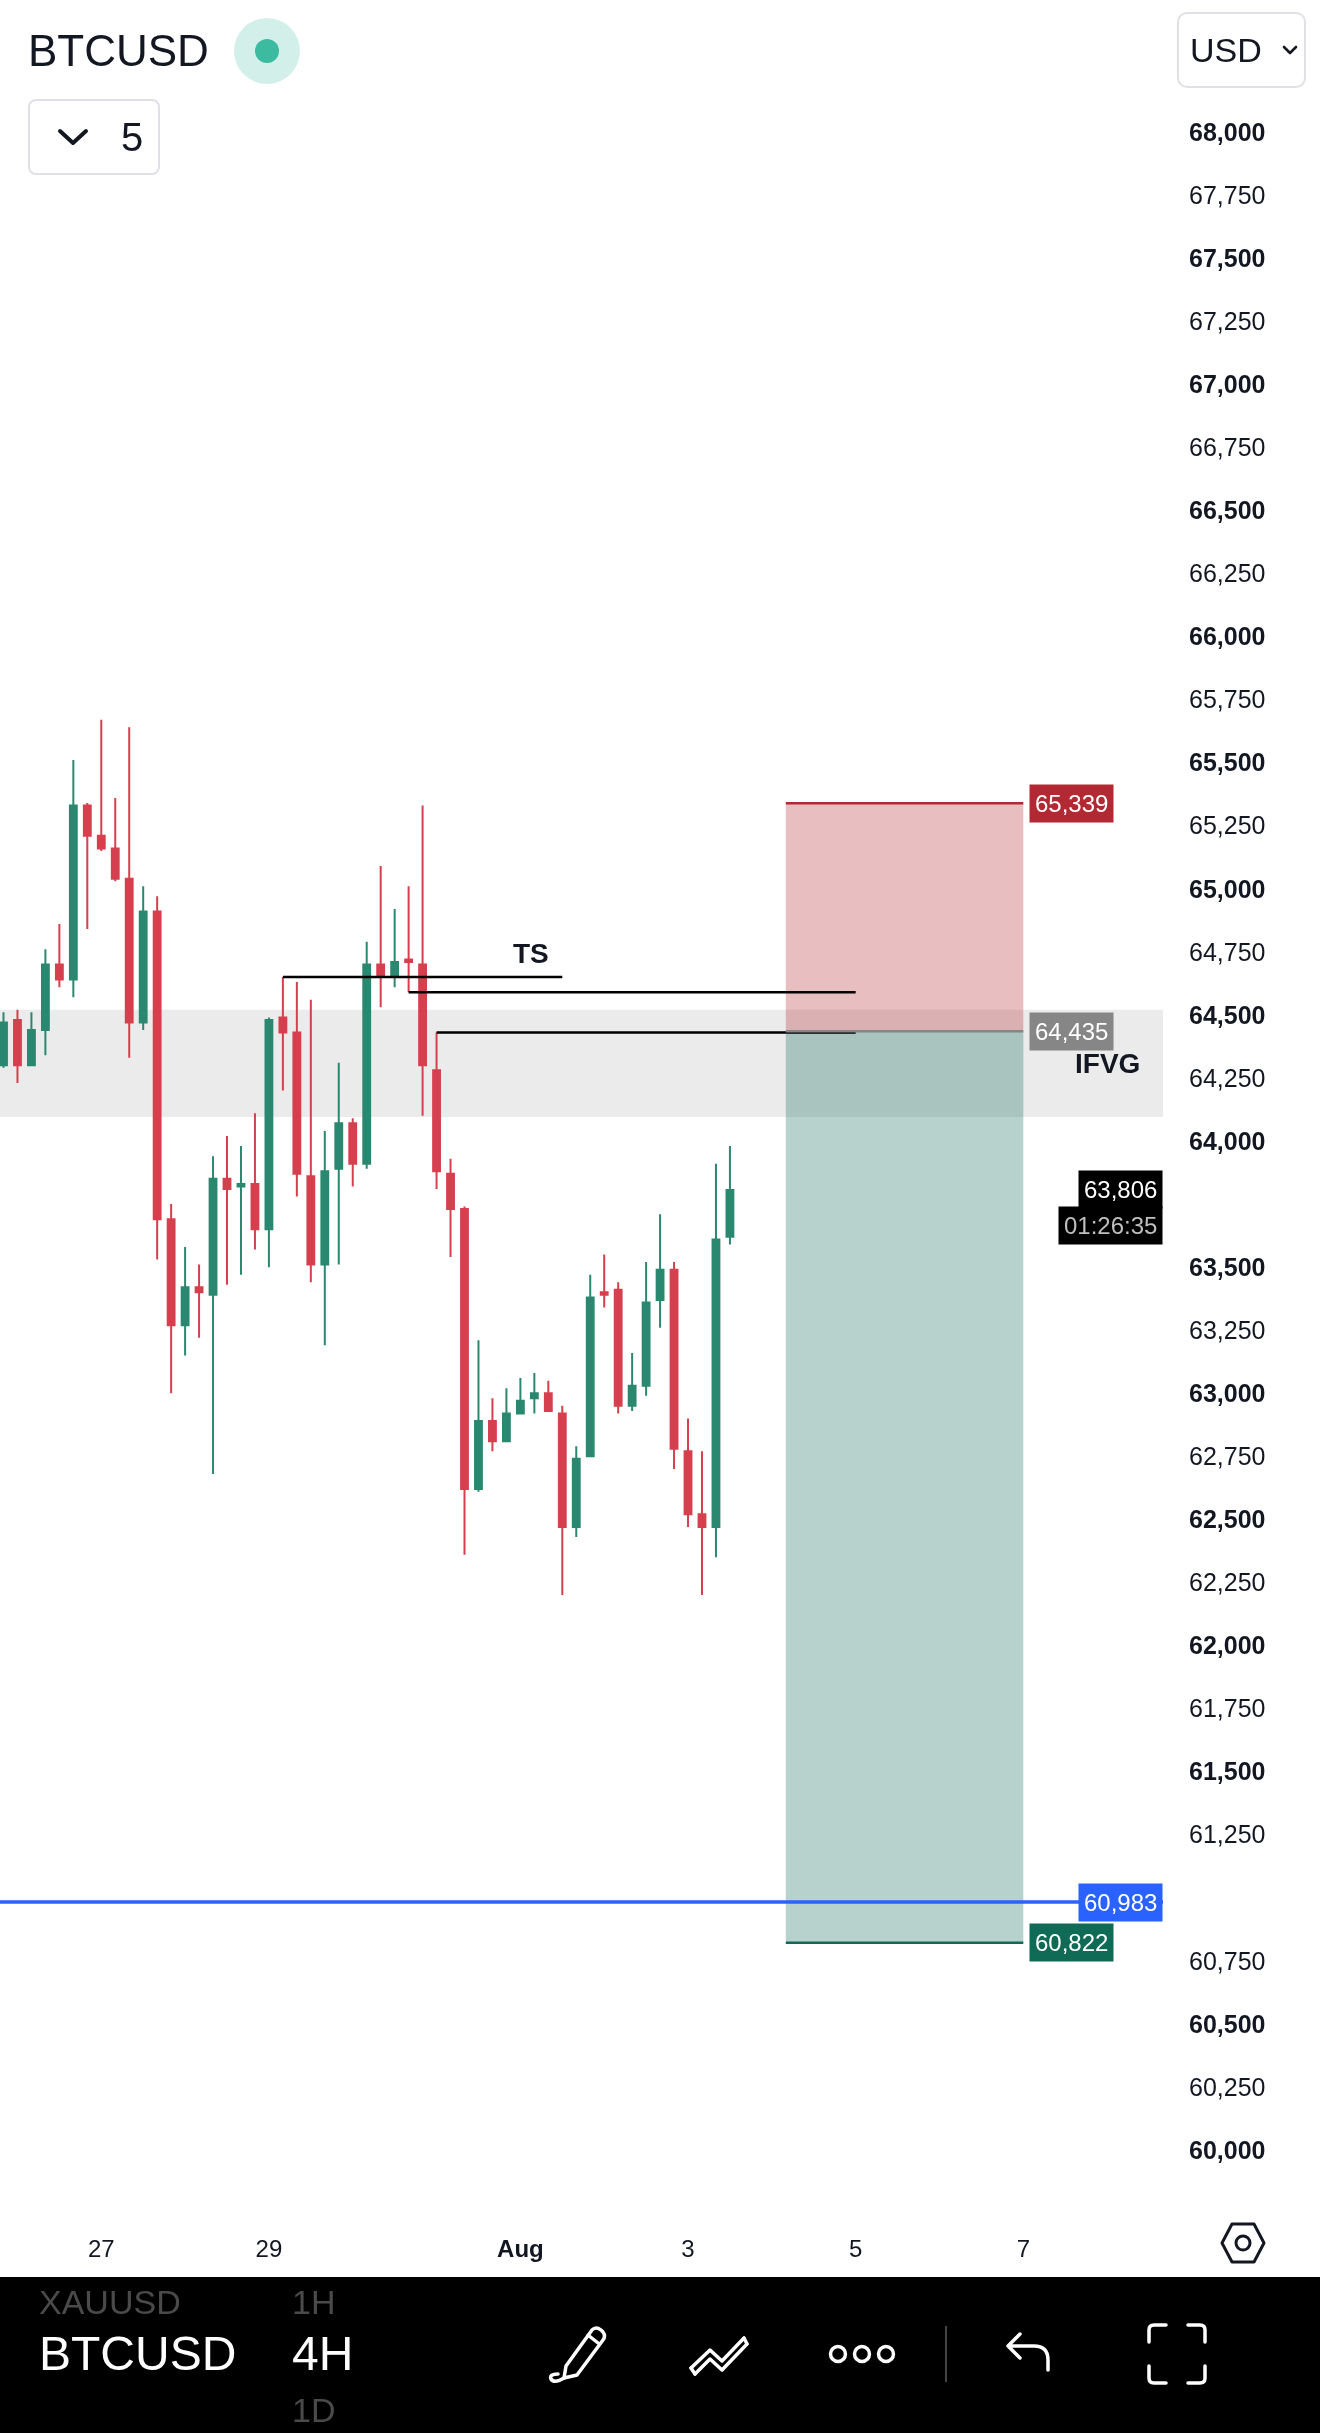  Describe the element at coordinates (323, 2354) in the screenshot. I see `text: 4H` at that location.